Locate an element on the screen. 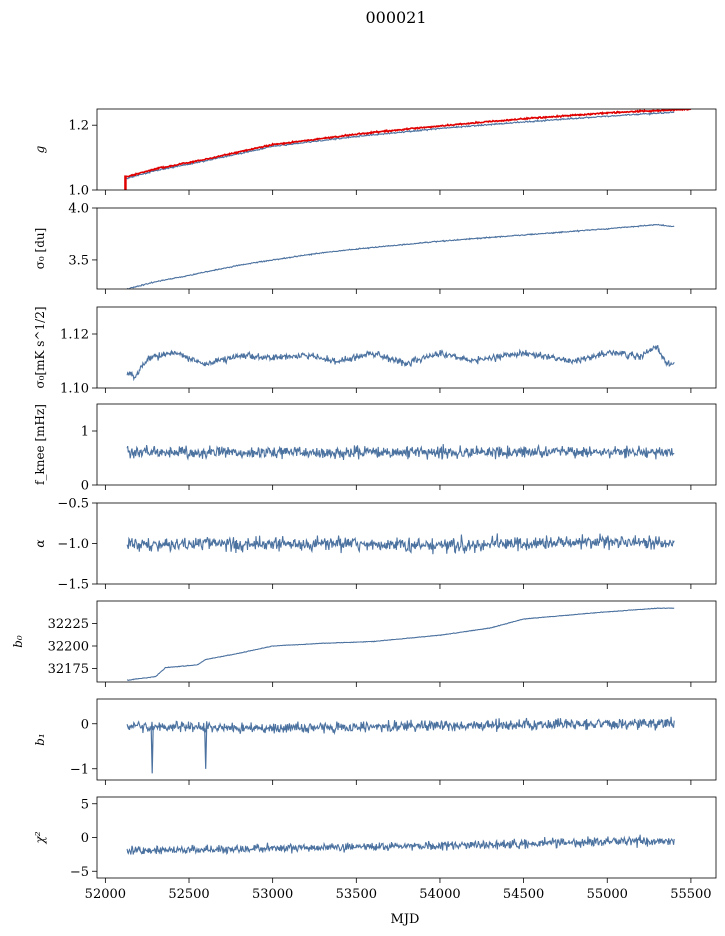  y-axis-label-sigma0_mk: σ₀[mK s^1/2] is located at coordinates (40, 347).